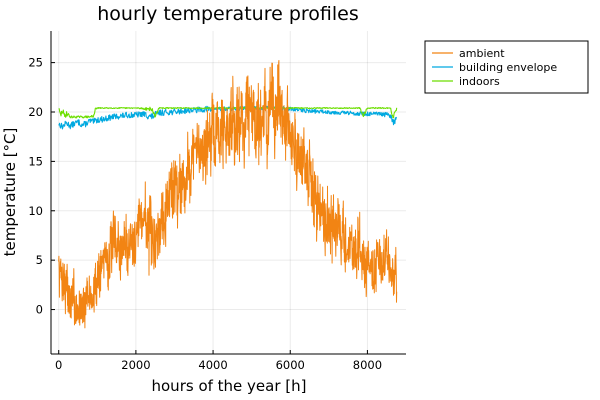 The image size is (600, 400). I want to click on x-axis-ticks: 0 2000 4000 6000 8000, so click(218, 361).